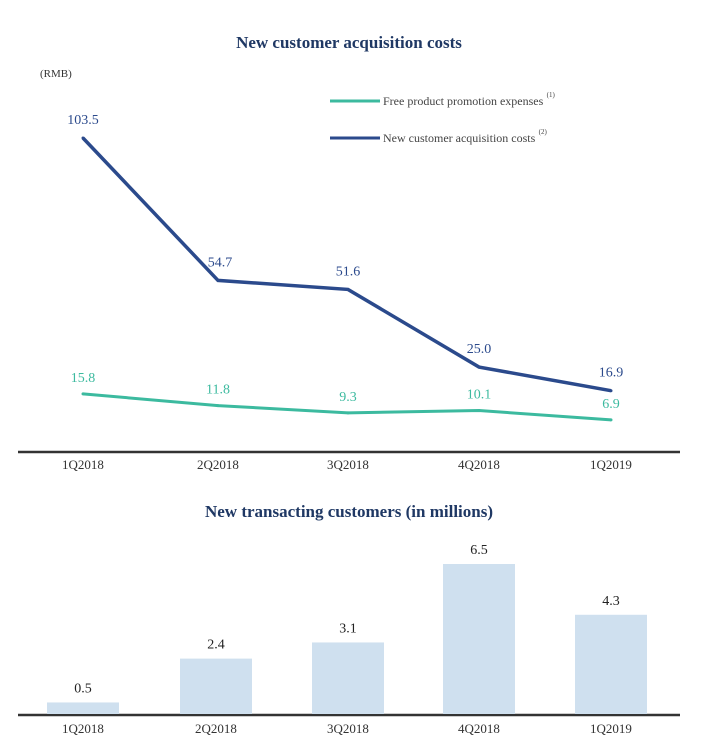 Image resolution: width=721 pixels, height=754 pixels. I want to click on bar-chart-x-tick: 3Q2018, so click(348, 728).